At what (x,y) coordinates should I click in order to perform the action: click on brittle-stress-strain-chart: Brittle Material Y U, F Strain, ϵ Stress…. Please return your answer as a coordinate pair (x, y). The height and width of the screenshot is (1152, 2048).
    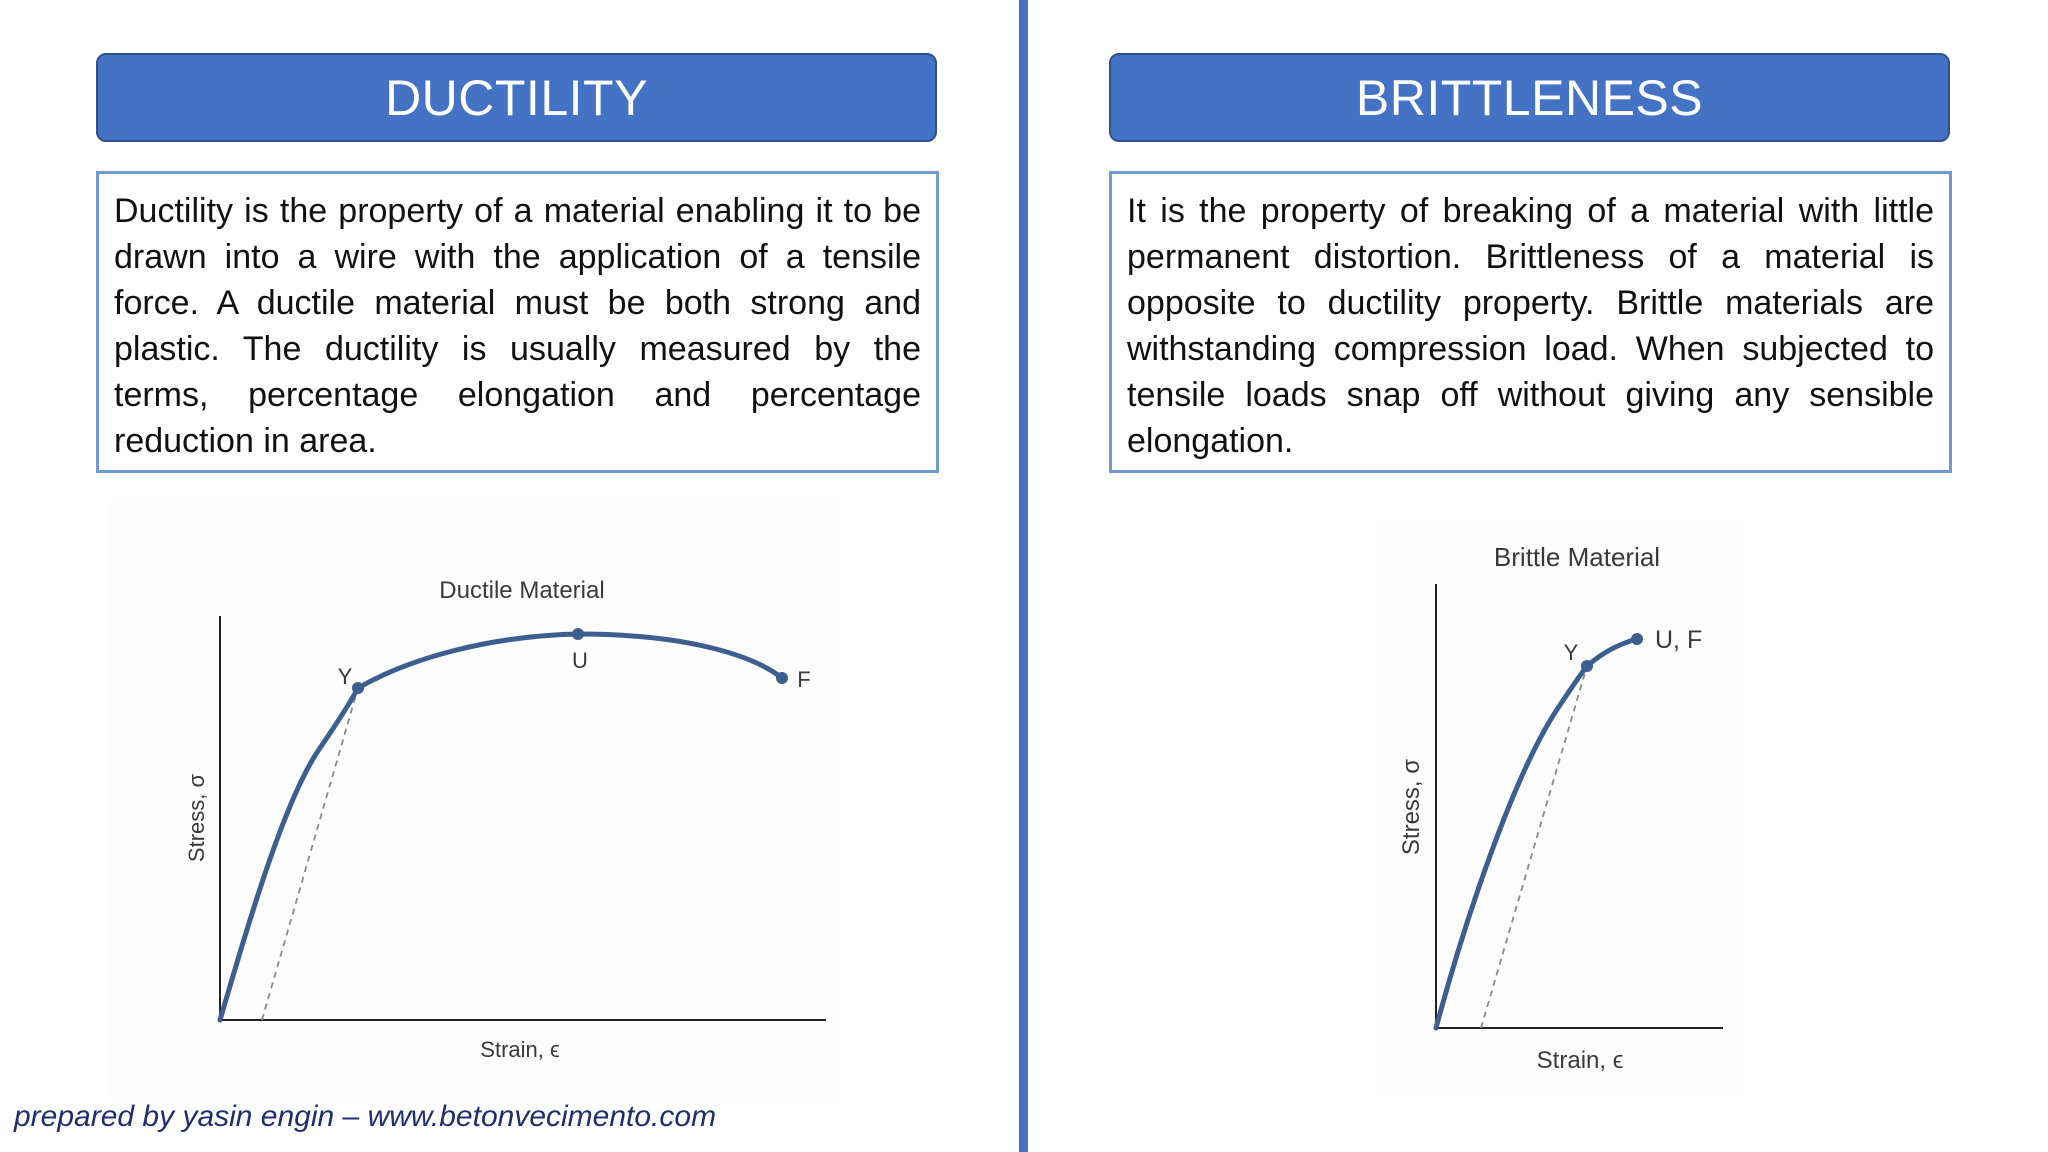
    Looking at the image, I should click on (1560, 805).